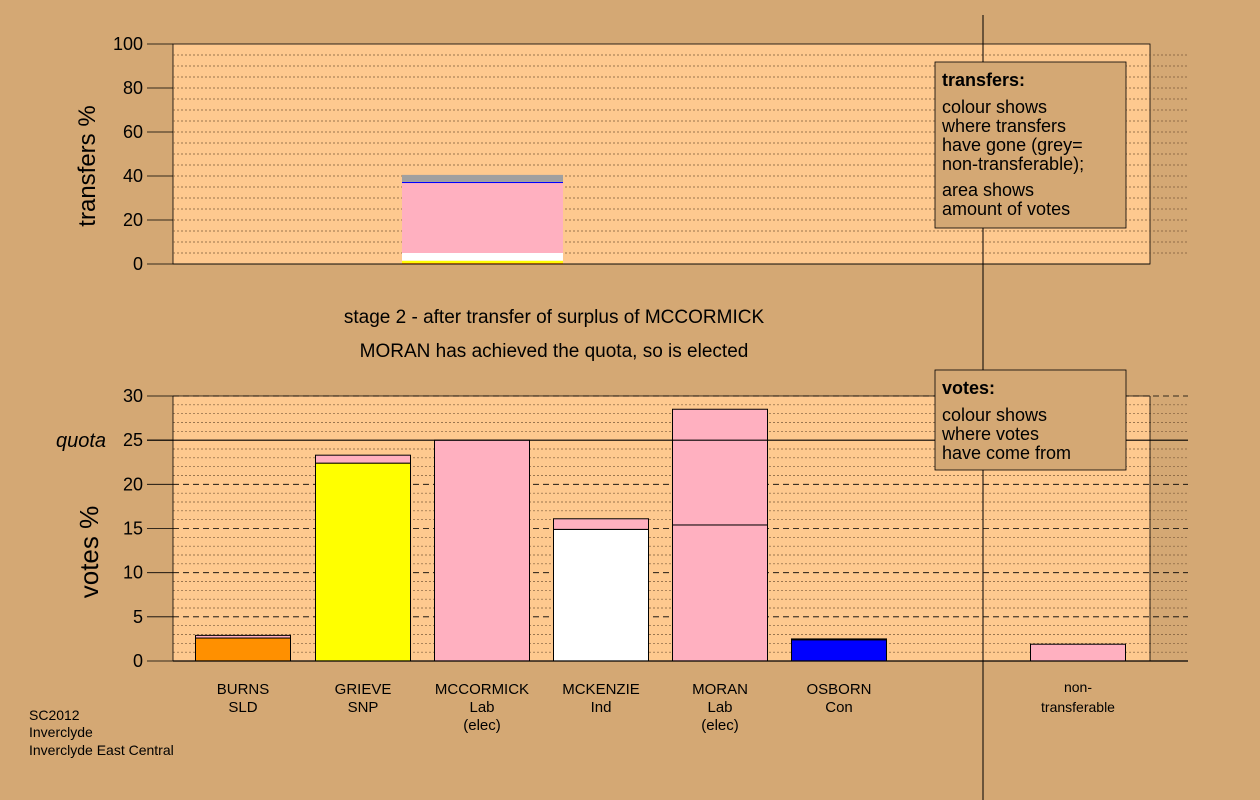 The width and height of the screenshot is (1260, 800). Describe the element at coordinates (363, 707) in the screenshot. I see `candidate-label: SNP` at that location.